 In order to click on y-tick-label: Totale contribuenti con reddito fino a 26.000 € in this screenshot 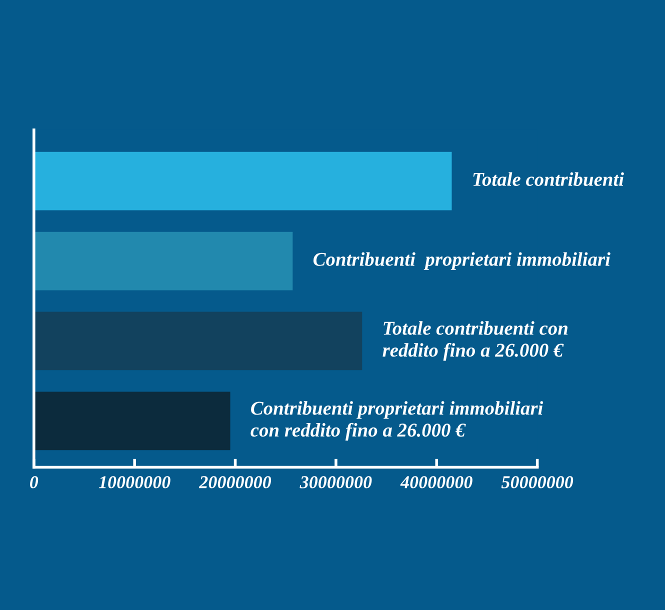, I will do `click(475, 341)`.